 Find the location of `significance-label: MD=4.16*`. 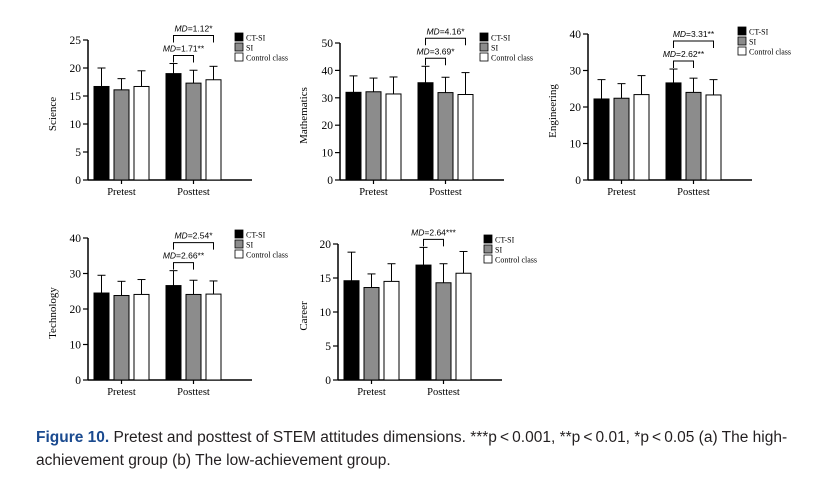

significance-label: MD=4.16* is located at coordinates (445, 31).